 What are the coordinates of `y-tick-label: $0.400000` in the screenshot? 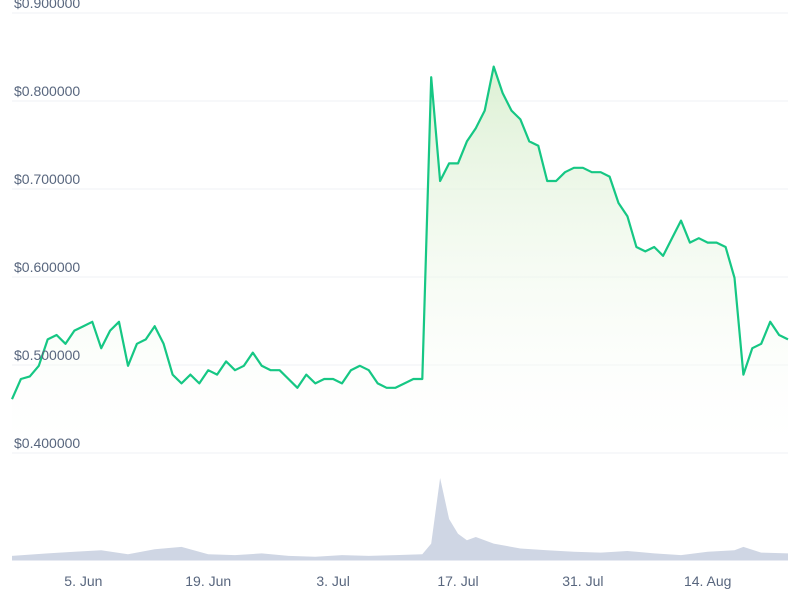 It's located at (47, 443).